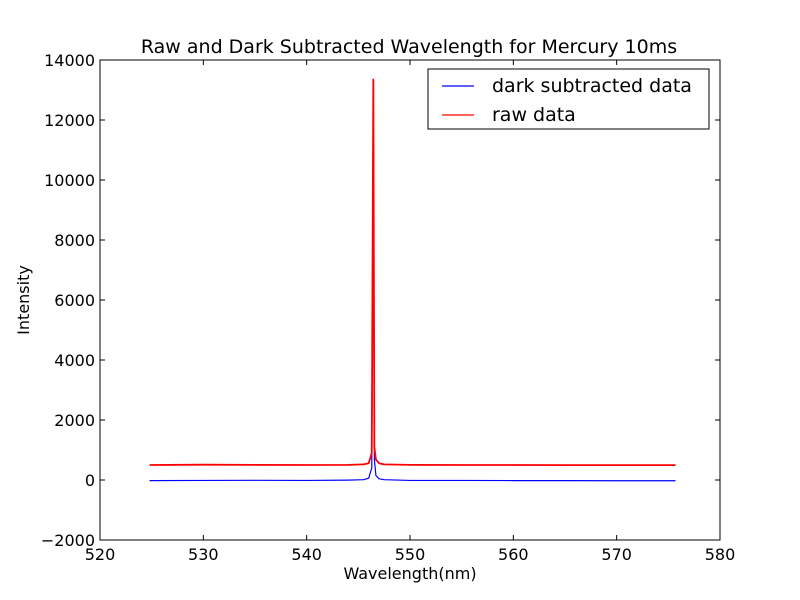 The height and width of the screenshot is (600, 800). I want to click on y-tick-label: 6000, so click(74, 300).